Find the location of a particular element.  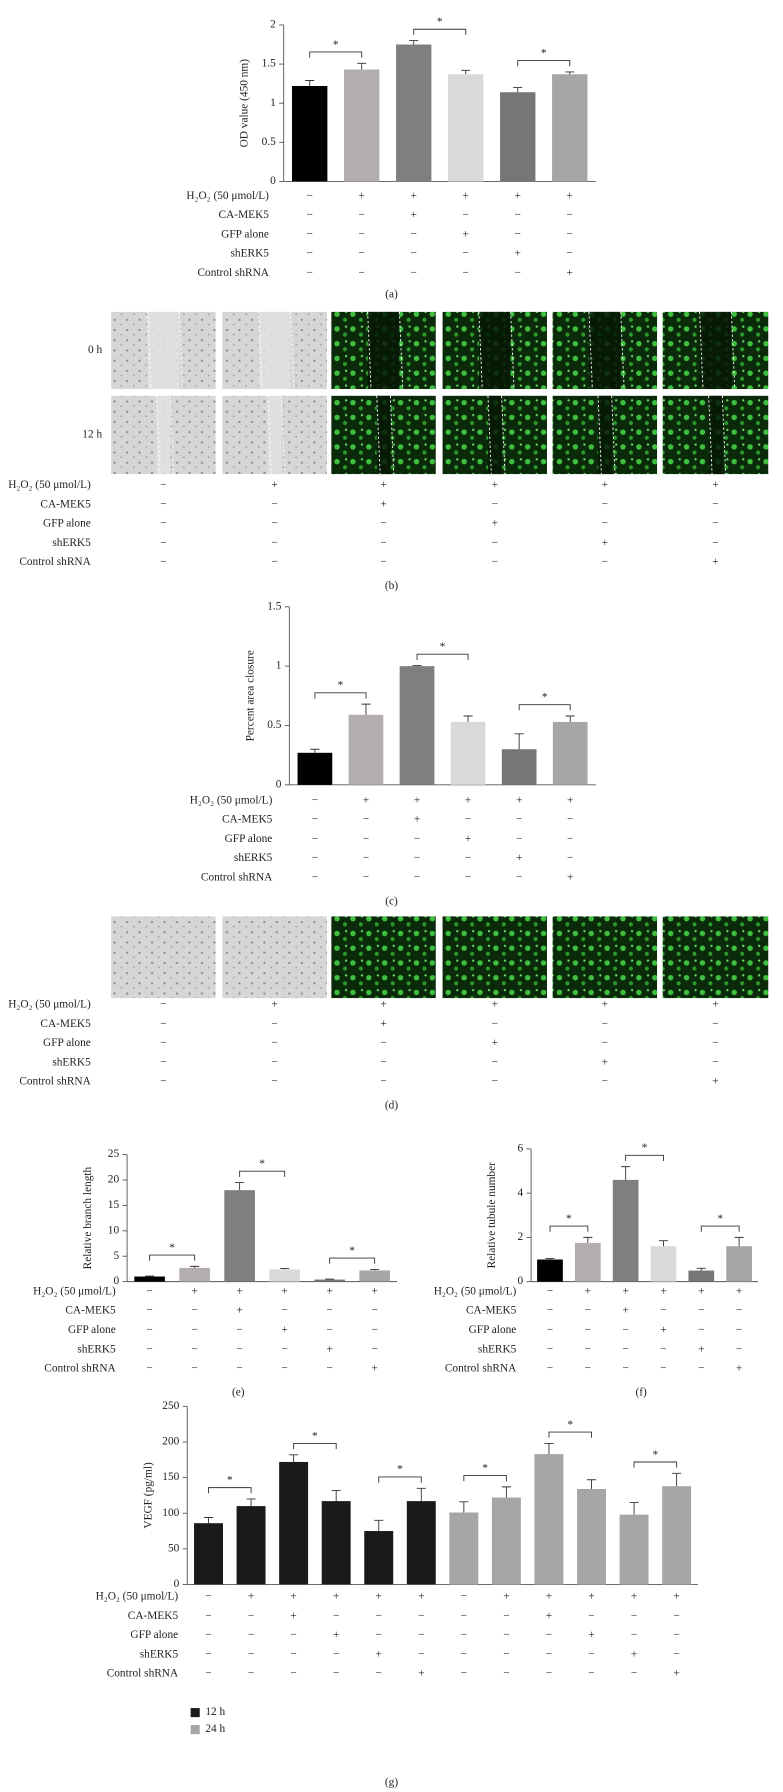

y-tick-label: 250 is located at coordinates (170, 1406).